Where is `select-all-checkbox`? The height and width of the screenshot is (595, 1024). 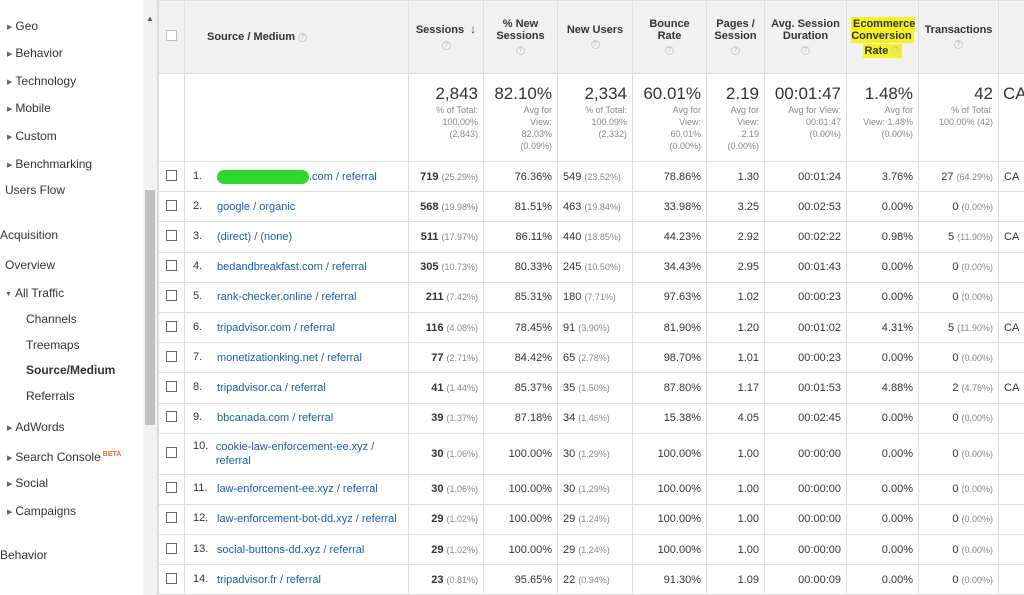
select-all-checkbox is located at coordinates (171, 35).